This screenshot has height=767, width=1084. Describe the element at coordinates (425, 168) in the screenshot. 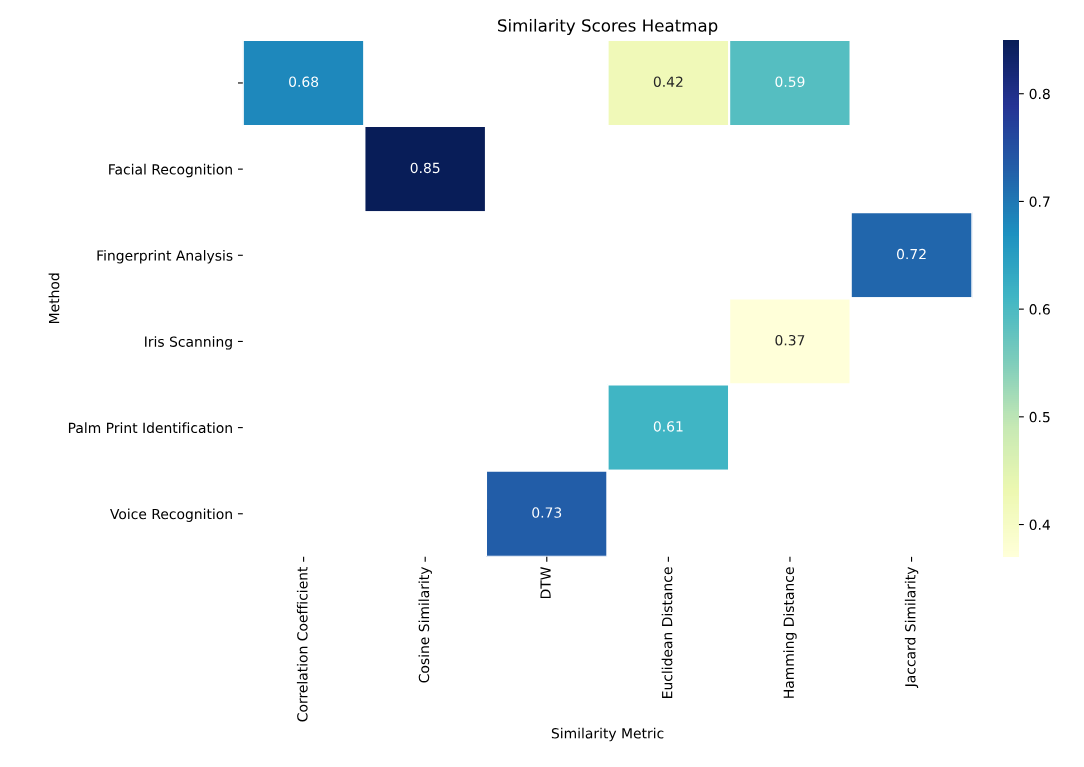

I see `data-label: 0.85` at that location.